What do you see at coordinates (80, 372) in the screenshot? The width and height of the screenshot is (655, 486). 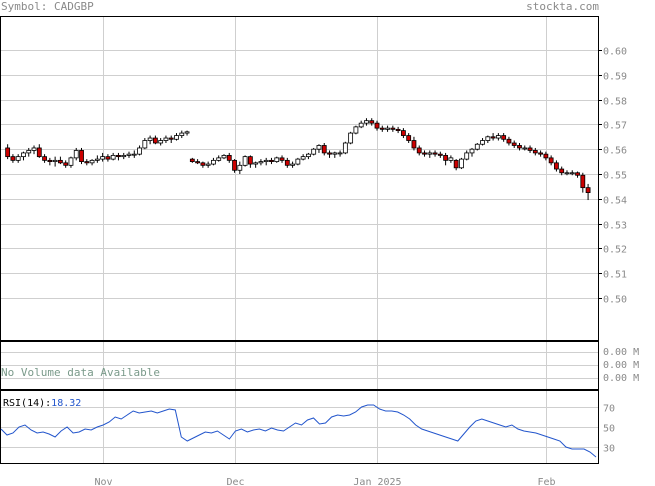 I see `no-volume-message: No Volume data Available` at bounding box center [80, 372].